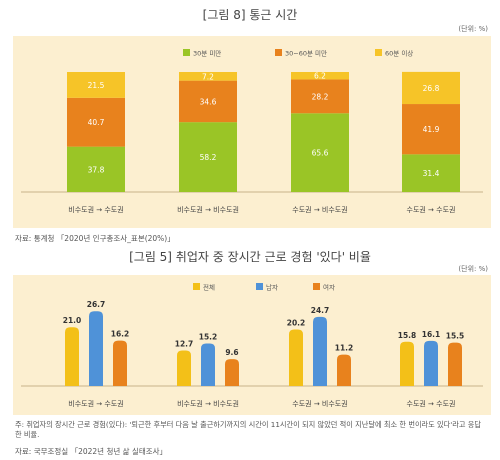 Image resolution: width=500 pixels, height=460 pixels. What do you see at coordinates (208, 209) in the screenshot?
I see `x-tick-label-1: 비수도권 → 비수도권` at bounding box center [208, 209].